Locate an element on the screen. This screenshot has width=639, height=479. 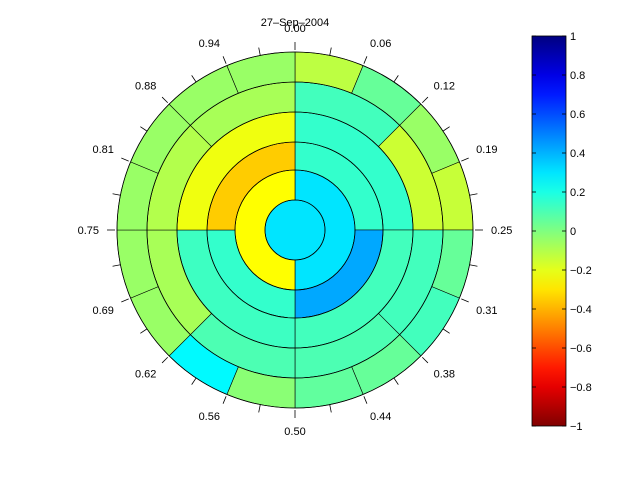
angular-tick-label: 0.38 is located at coordinates (444, 375).